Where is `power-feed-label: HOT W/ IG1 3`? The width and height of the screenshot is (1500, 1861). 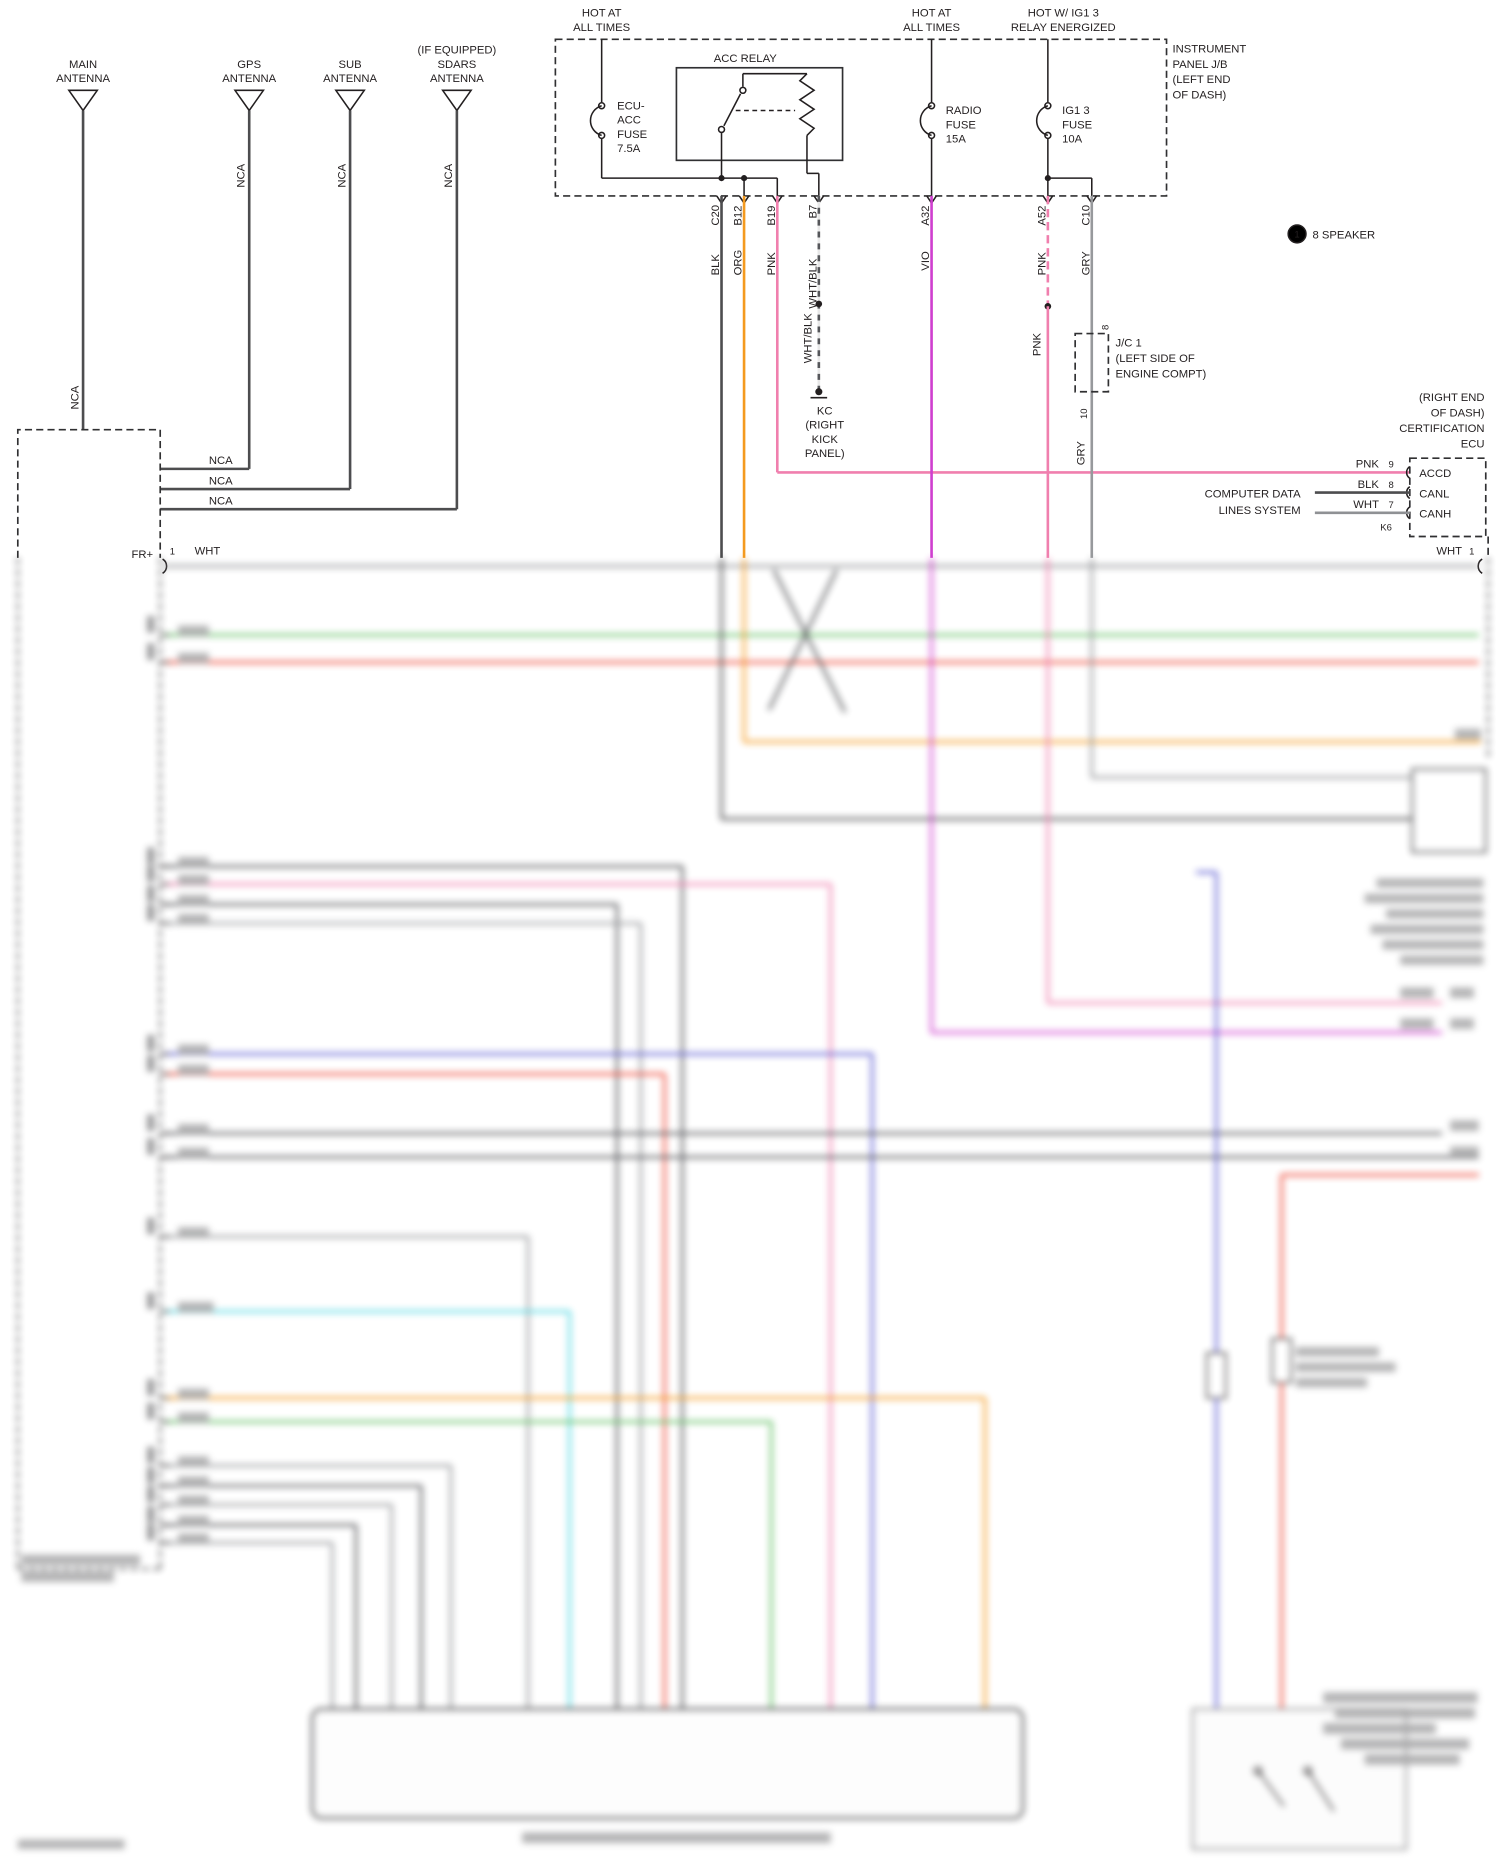 power-feed-label: HOT W/ IG1 3 is located at coordinates (1063, 14).